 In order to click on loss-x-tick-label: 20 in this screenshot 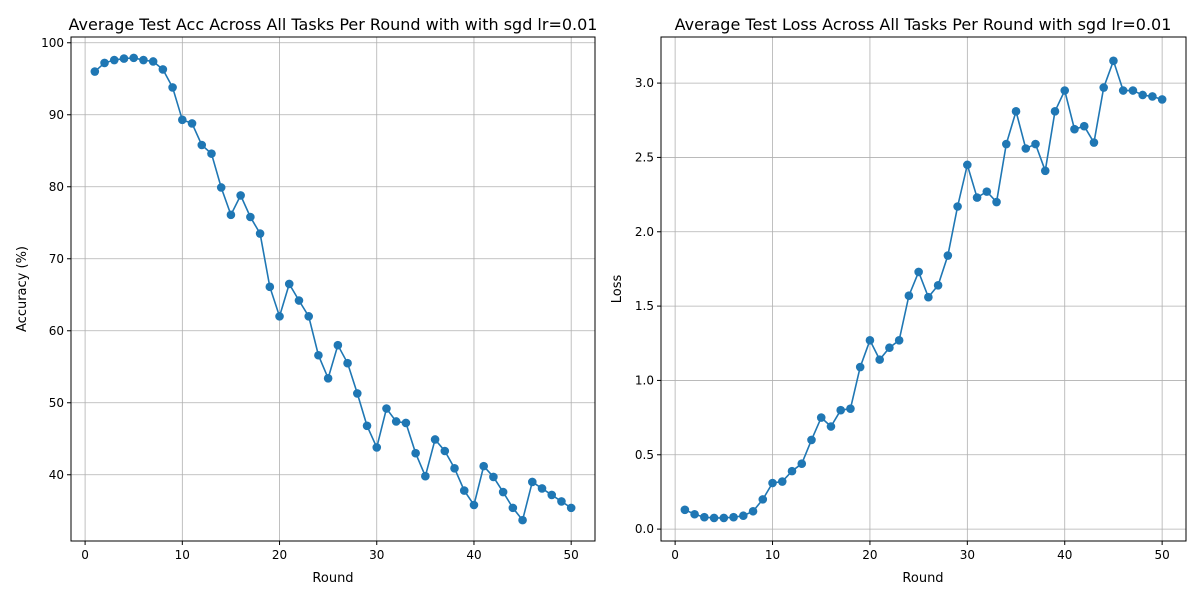, I will do `click(869, 555)`.